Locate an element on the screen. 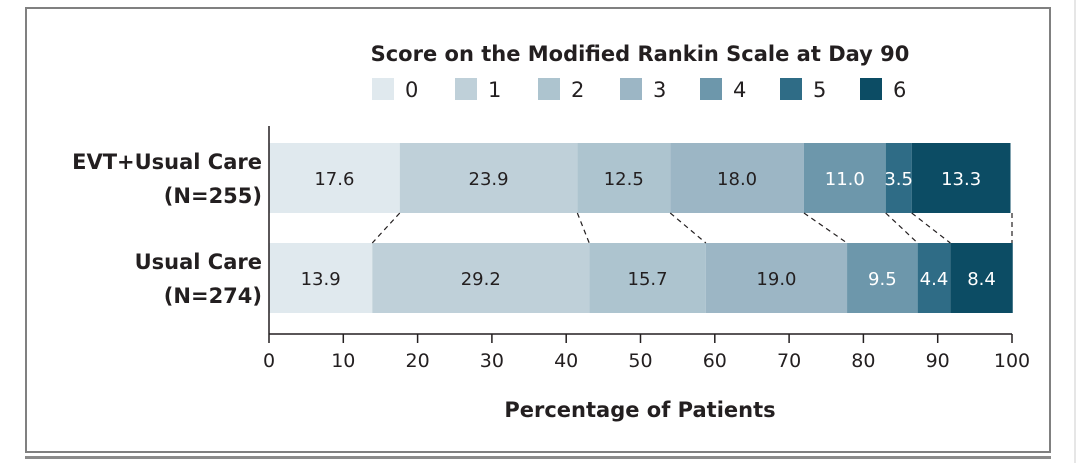  x-tick-label-100: 100 is located at coordinates (1012, 361).